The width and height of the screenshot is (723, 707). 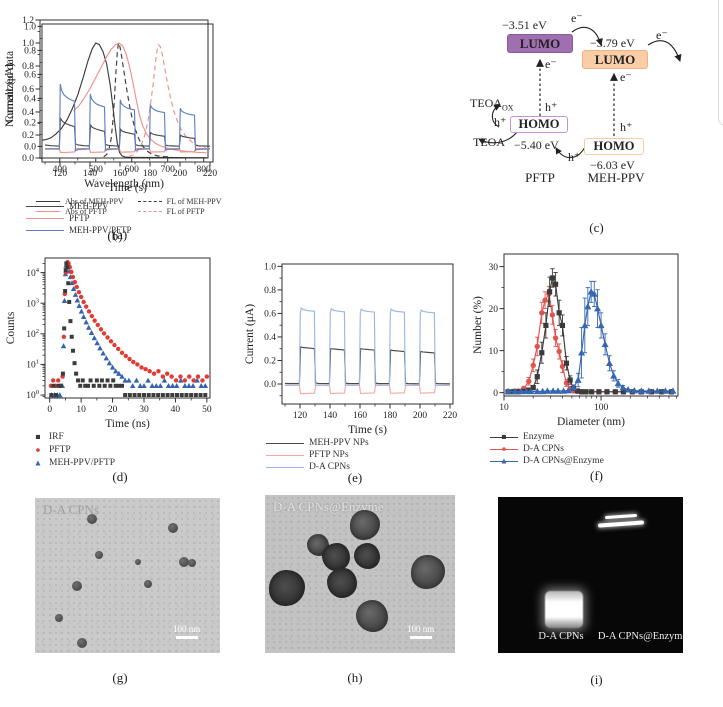 I want to click on svg-text: 103, so click(x=32, y=303).